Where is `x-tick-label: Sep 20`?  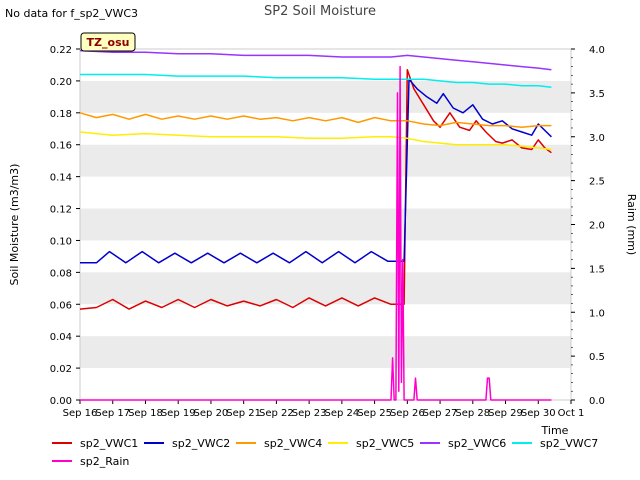
x-tick-label: Sep 20 is located at coordinates (211, 413).